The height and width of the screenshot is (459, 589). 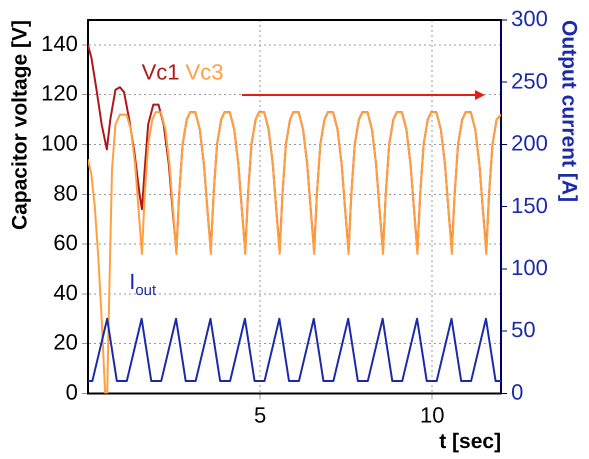 What do you see at coordinates (65, 243) in the screenshot?
I see `y-tick-label: 60` at bounding box center [65, 243].